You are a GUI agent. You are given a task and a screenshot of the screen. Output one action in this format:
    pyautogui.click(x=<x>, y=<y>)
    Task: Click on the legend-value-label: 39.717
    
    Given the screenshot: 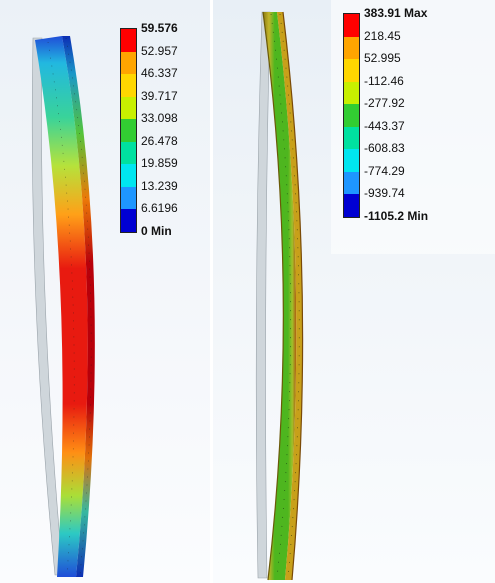 What is the action you would take?
    pyautogui.click(x=159, y=95)
    